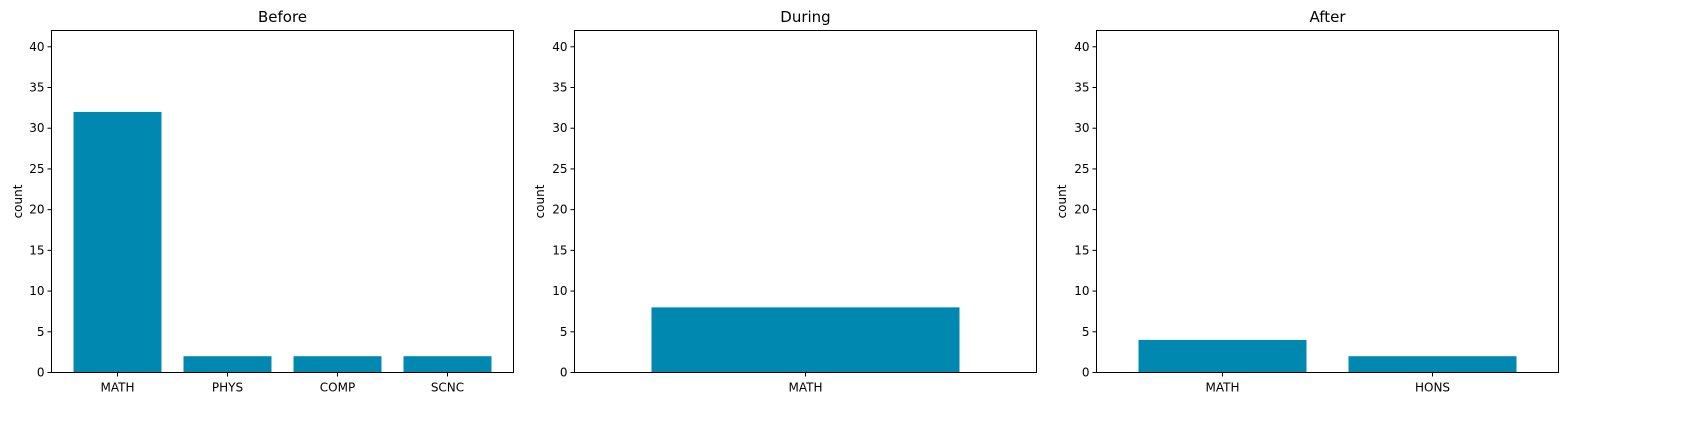 This screenshot has width=1686, height=435. I want to click on bar-scnc, so click(447, 364).